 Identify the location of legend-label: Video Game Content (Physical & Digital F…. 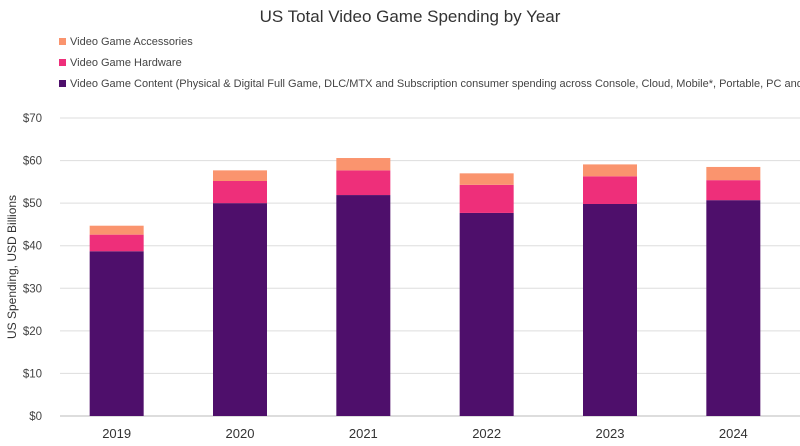
(435, 84).